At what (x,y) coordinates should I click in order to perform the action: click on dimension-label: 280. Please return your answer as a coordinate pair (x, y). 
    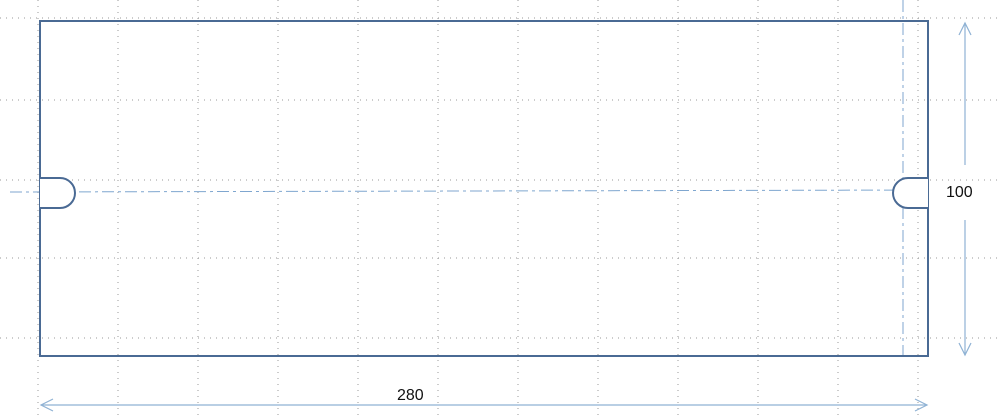
    Looking at the image, I should click on (410, 395).